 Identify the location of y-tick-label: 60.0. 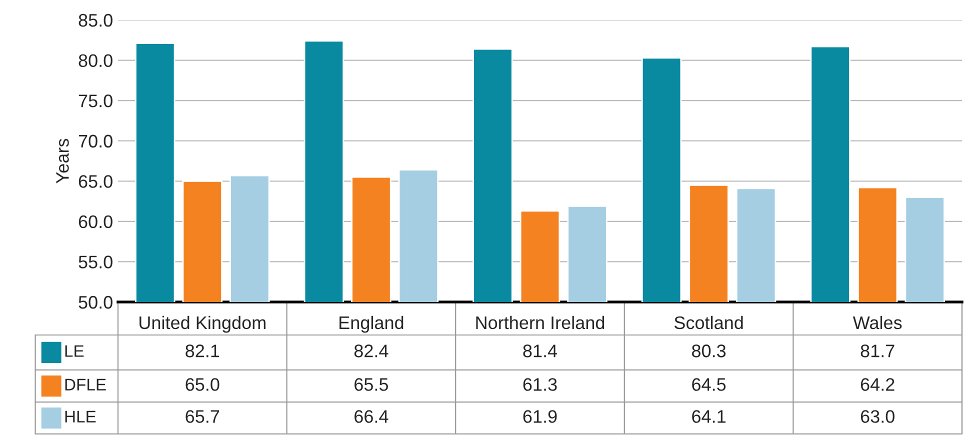
(95, 221).